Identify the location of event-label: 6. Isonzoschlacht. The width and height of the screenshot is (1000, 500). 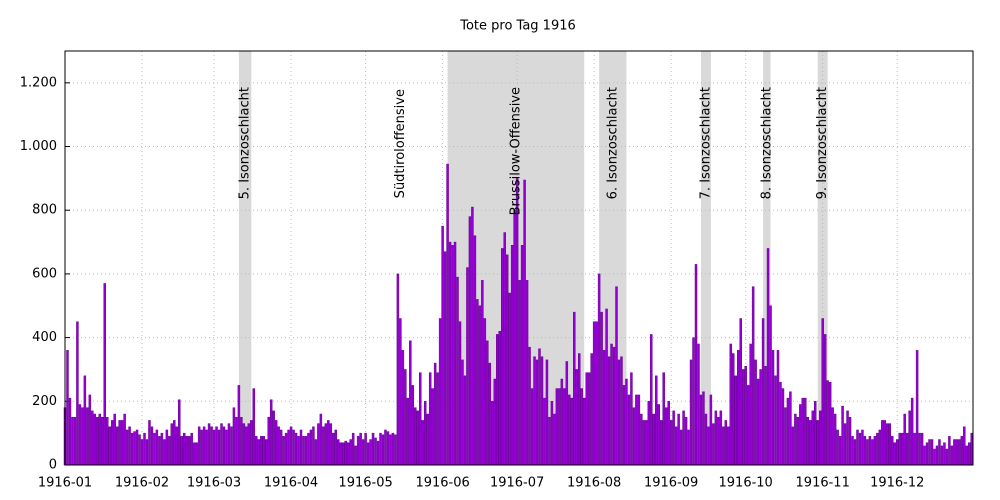
(612, 143).